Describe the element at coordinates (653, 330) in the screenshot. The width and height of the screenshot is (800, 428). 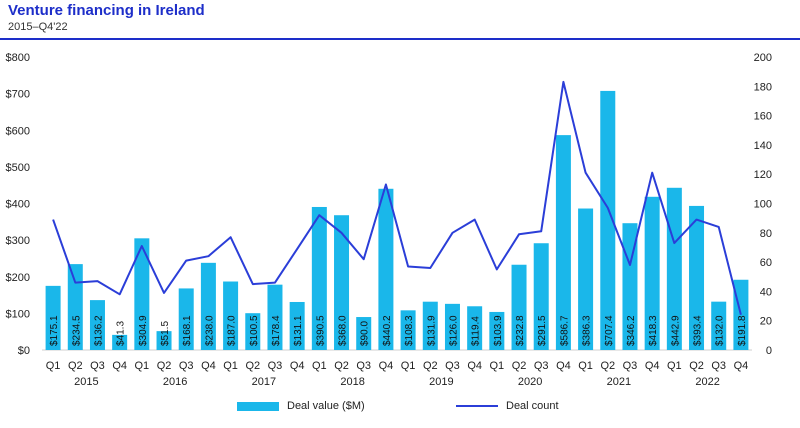
I see `bar-data-label: $418.3` at that location.